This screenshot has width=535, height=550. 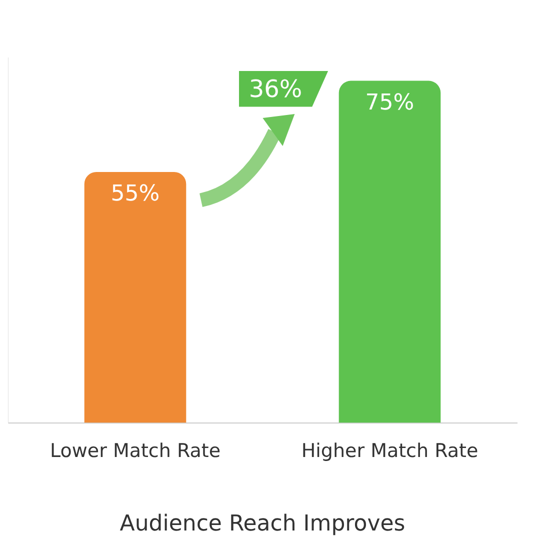 What do you see at coordinates (389, 103) in the screenshot?
I see `data-label: 75%` at bounding box center [389, 103].